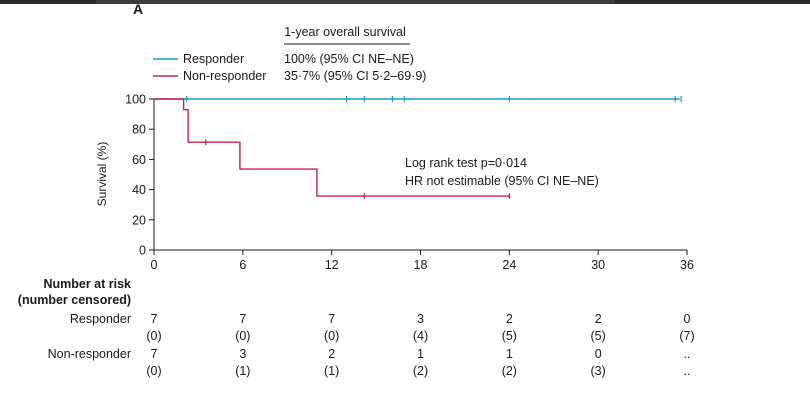  I want to click on y-axis-ticks: 0 20 40 60 80 100, so click(139, 175).